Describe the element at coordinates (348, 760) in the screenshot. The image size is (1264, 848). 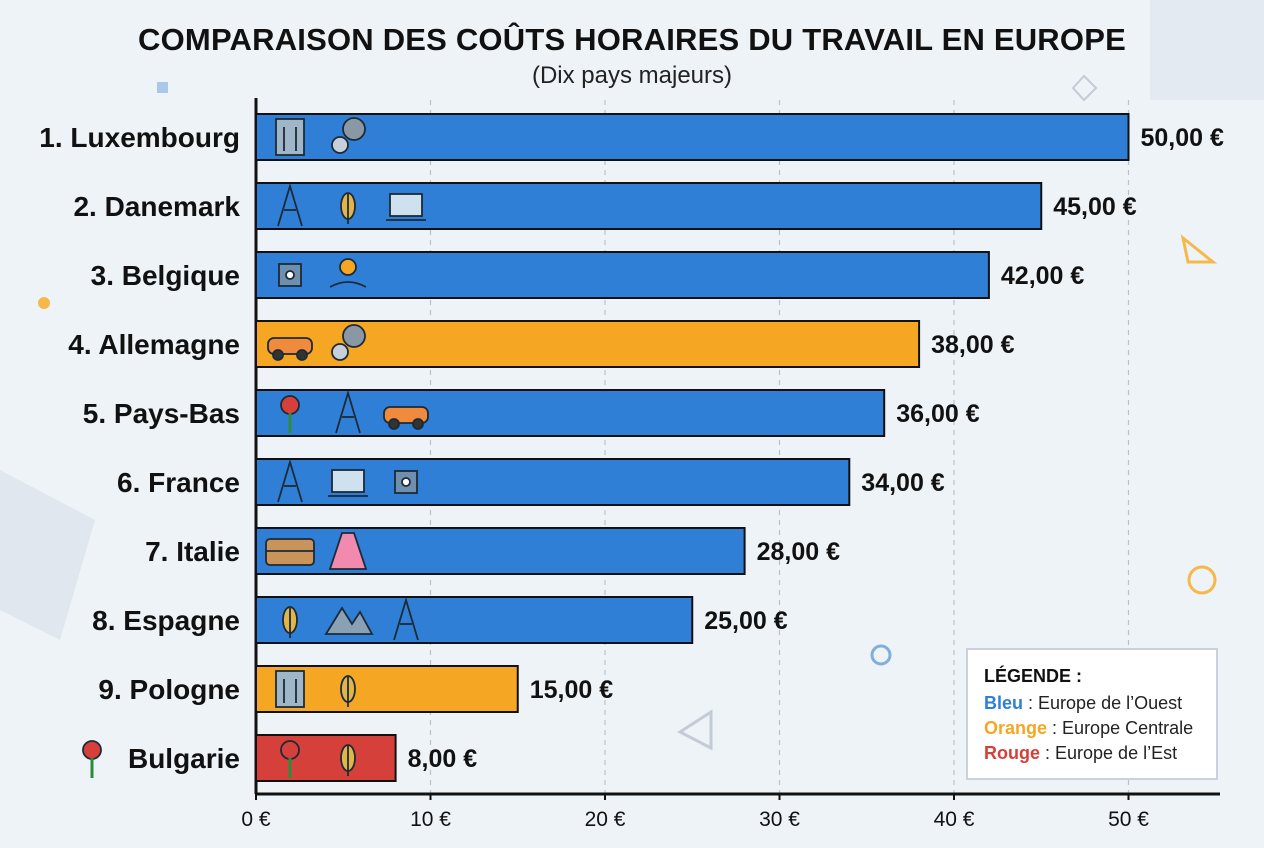
I see `wheat-field-icon` at that location.